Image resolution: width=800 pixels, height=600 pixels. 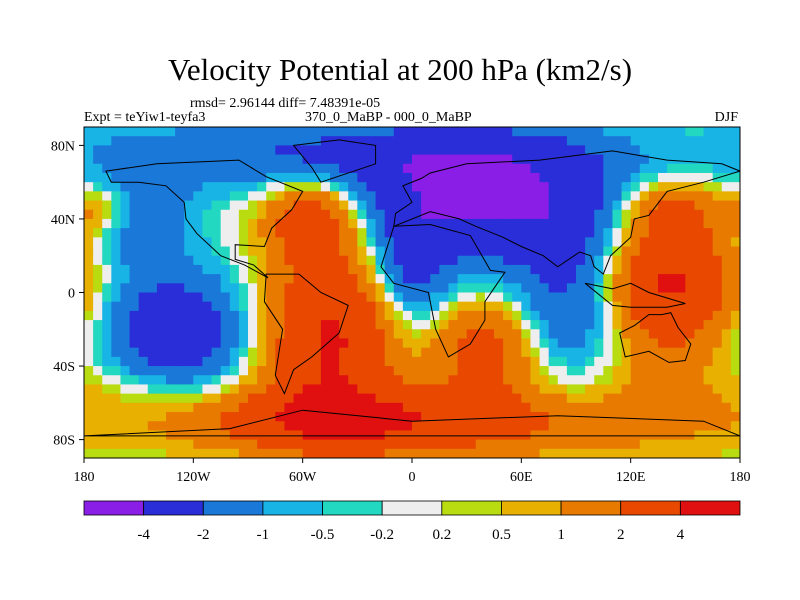 What do you see at coordinates (631, 477) in the screenshot?
I see `x-tick-label: 120E` at bounding box center [631, 477].